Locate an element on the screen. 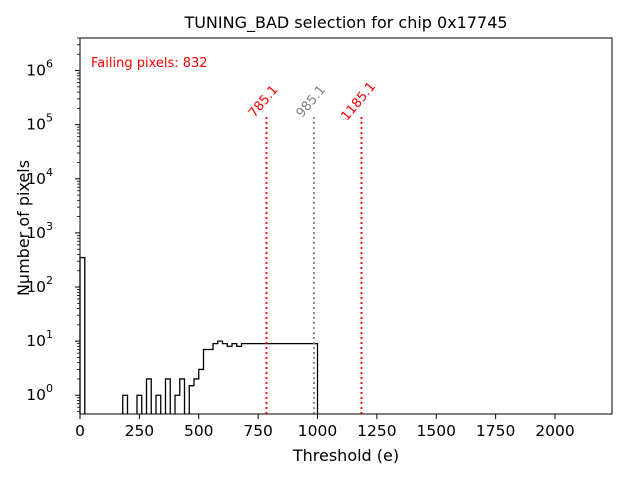 The width and height of the screenshot is (640, 480). y-tick-label: 10³ is located at coordinates (39, 231).